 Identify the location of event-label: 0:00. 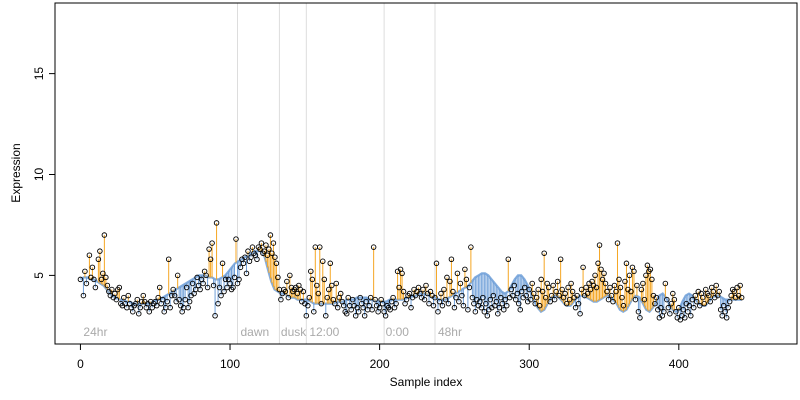
(398, 332).